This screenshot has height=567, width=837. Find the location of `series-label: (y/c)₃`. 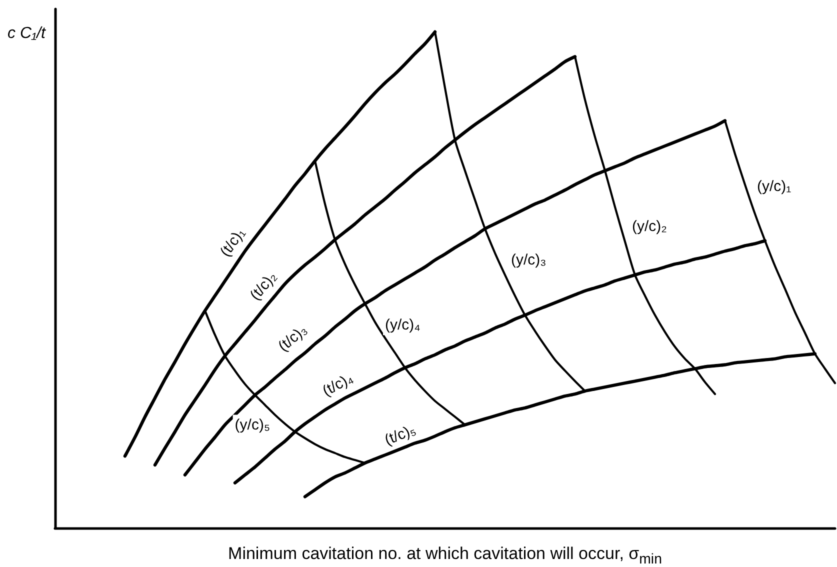

series-label: (y/c)₃ is located at coordinates (528, 260).